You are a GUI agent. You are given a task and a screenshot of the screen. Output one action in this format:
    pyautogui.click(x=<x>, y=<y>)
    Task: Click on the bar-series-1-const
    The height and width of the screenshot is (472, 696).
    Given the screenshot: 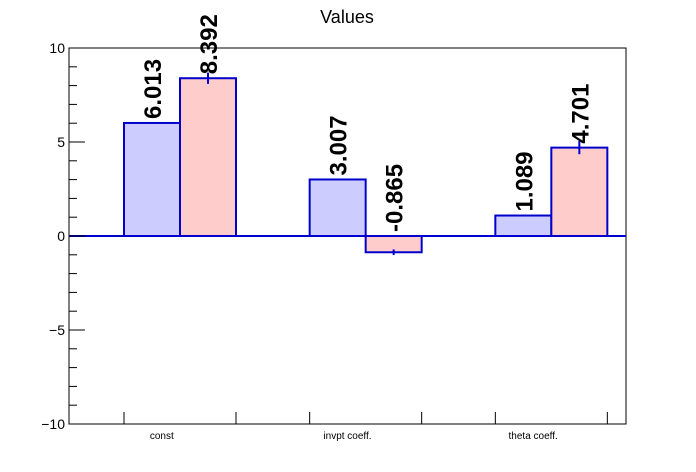 What is the action you would take?
    pyautogui.click(x=152, y=179)
    